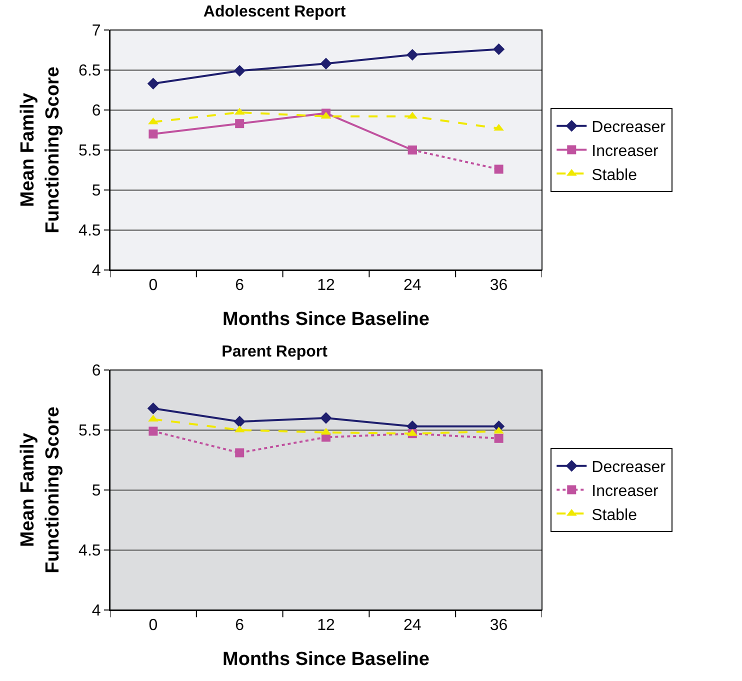 The width and height of the screenshot is (742, 681). What do you see at coordinates (274, 11) in the screenshot?
I see `chart-title: Adolescent Report` at bounding box center [274, 11].